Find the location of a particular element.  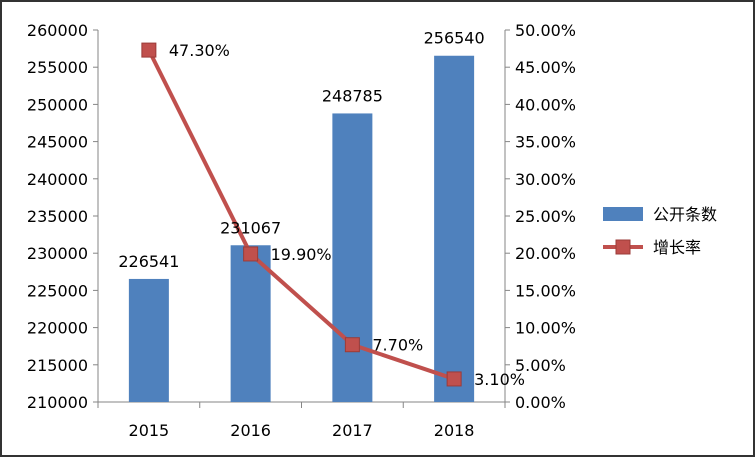

y-right-tick-label: 5.00% is located at coordinates (540, 365).